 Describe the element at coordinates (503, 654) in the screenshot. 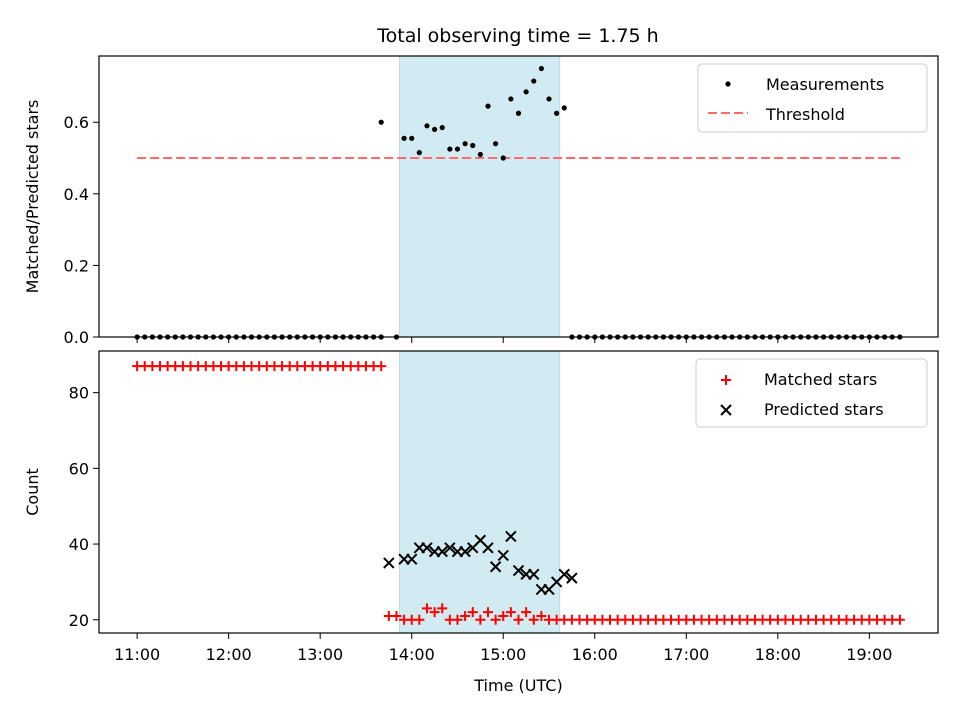

I see `x-tick-label: 15:00` at that location.